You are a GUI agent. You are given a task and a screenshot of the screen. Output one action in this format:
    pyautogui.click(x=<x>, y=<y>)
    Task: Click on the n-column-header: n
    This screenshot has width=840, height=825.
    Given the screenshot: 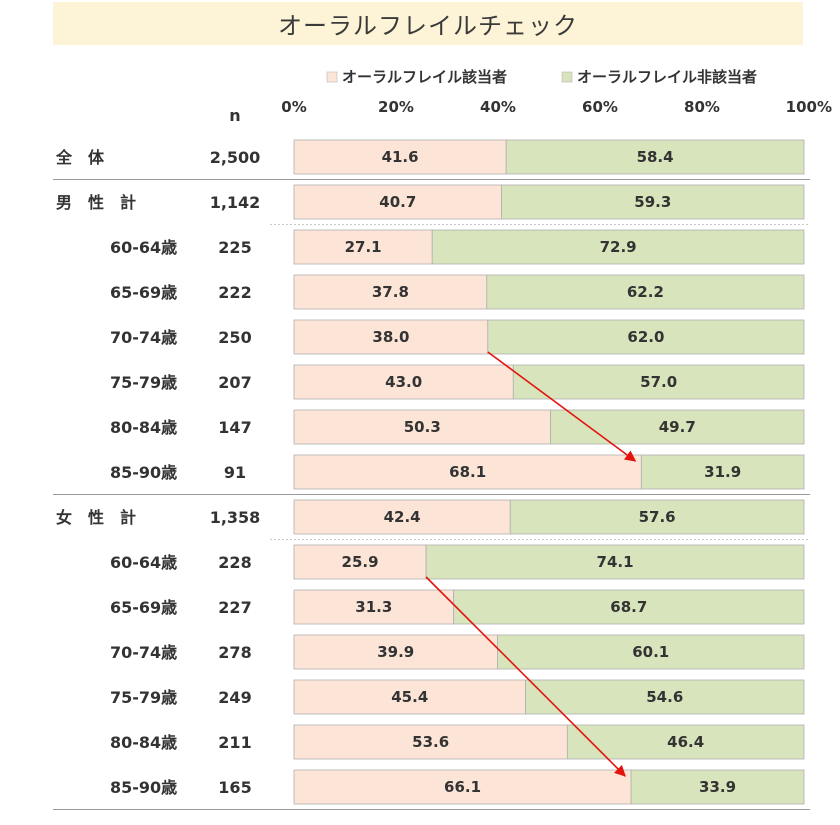 What is the action you would take?
    pyautogui.click(x=234, y=115)
    